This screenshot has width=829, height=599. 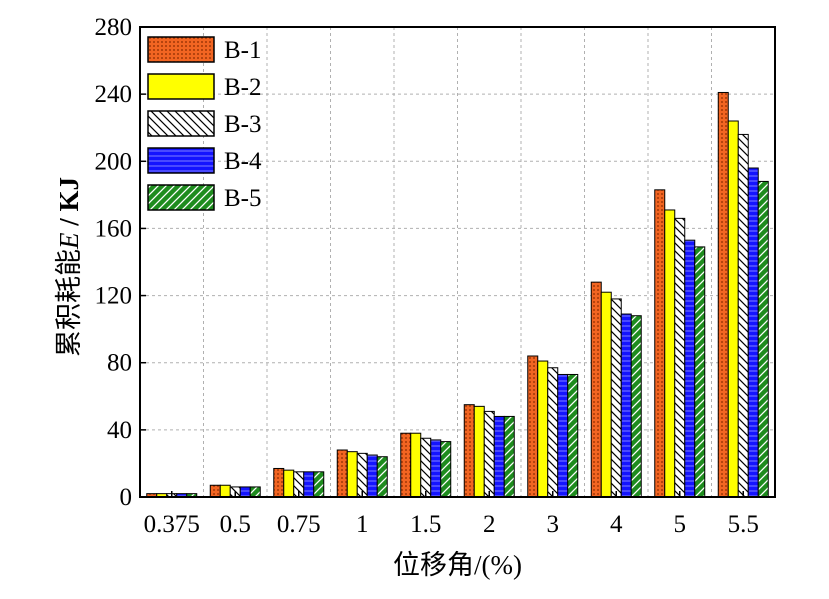 What do you see at coordinates (126, 497) in the screenshot?
I see `y-tick-label: 0` at bounding box center [126, 497].